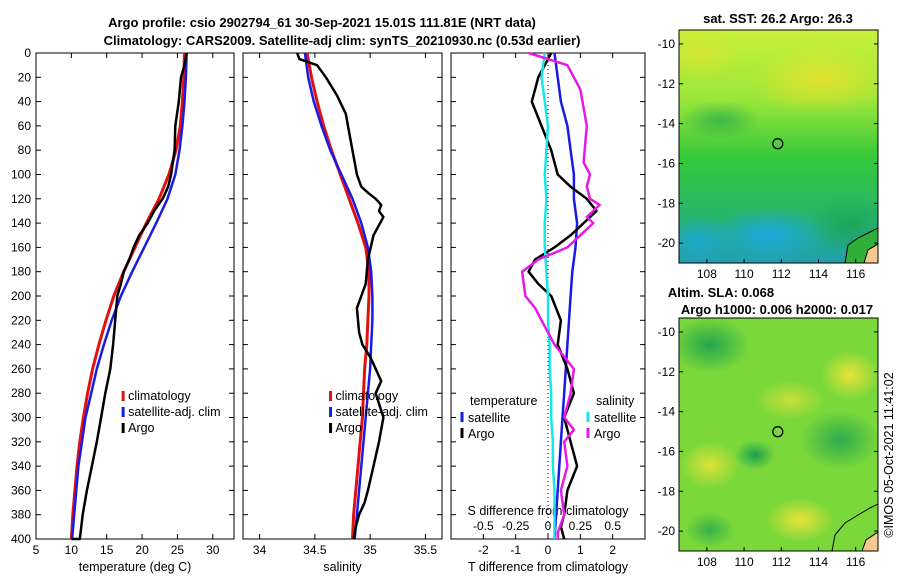 The width and height of the screenshot is (900, 580). What do you see at coordinates (135, 567) in the screenshot?
I see `temperature-xlabel: temperature (deg C)` at bounding box center [135, 567].